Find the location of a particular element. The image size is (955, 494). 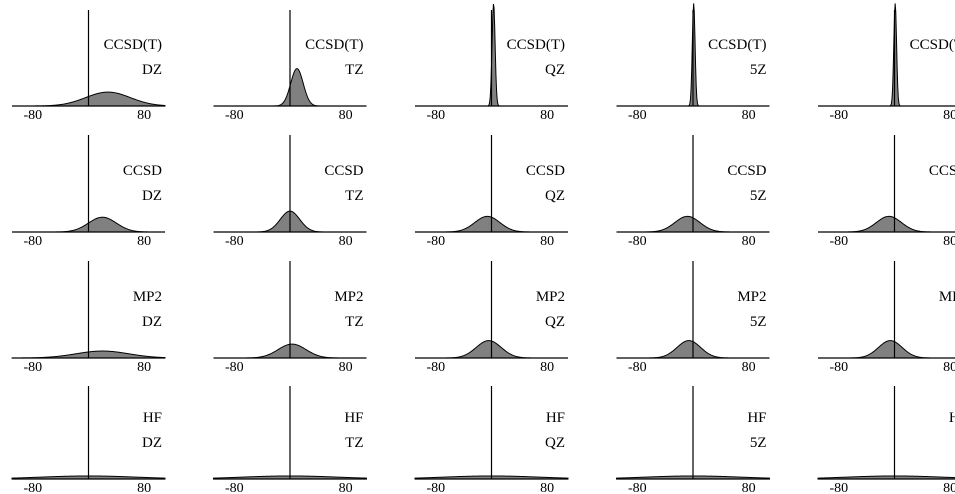

x-tick-label-ccsd-5z-right: 80 is located at coordinates (749, 241).